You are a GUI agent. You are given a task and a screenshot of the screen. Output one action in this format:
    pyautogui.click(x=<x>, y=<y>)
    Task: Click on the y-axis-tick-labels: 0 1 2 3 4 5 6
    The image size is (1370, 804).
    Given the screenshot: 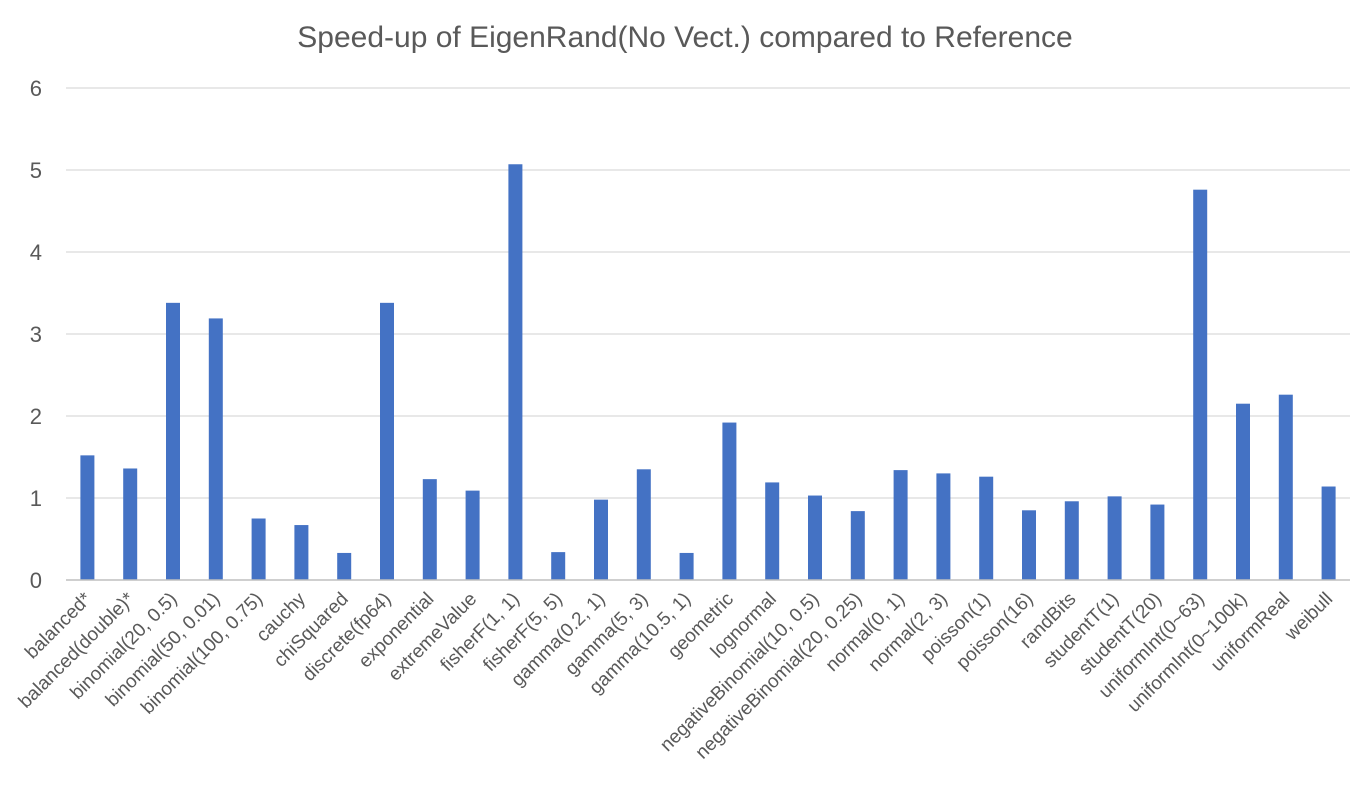 What is the action you would take?
    pyautogui.click(x=36, y=334)
    